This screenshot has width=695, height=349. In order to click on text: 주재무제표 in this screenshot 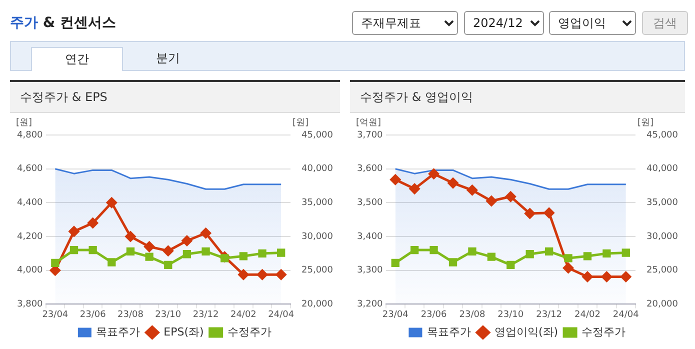, I will do `click(405, 23)`.